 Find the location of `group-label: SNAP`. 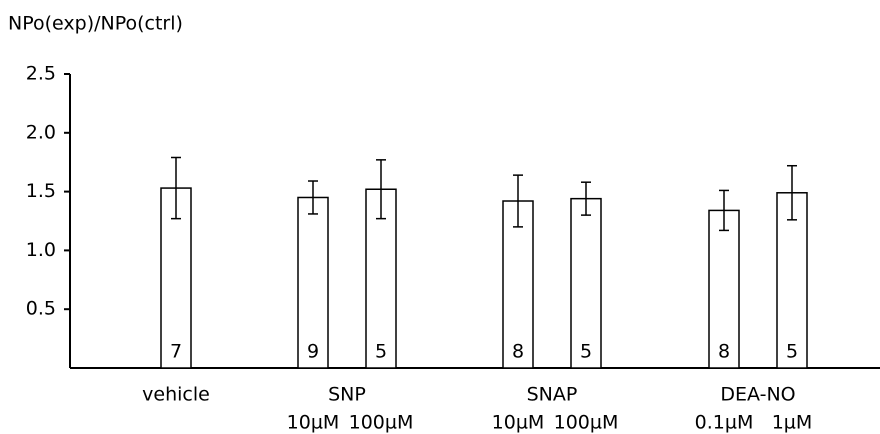

group-label: SNAP is located at coordinates (552, 395).